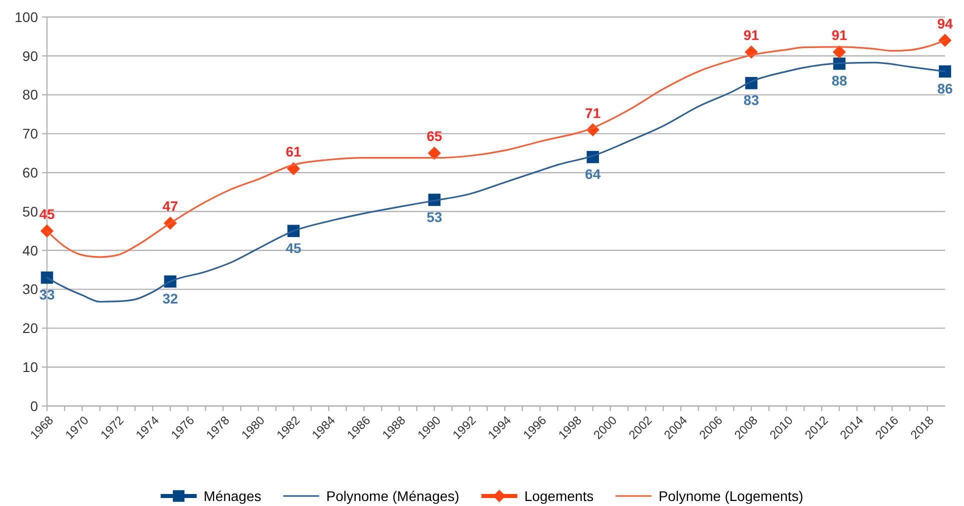 The image size is (964, 506). Describe the element at coordinates (434, 136) in the screenshot. I see `data-label: 65` at that location.